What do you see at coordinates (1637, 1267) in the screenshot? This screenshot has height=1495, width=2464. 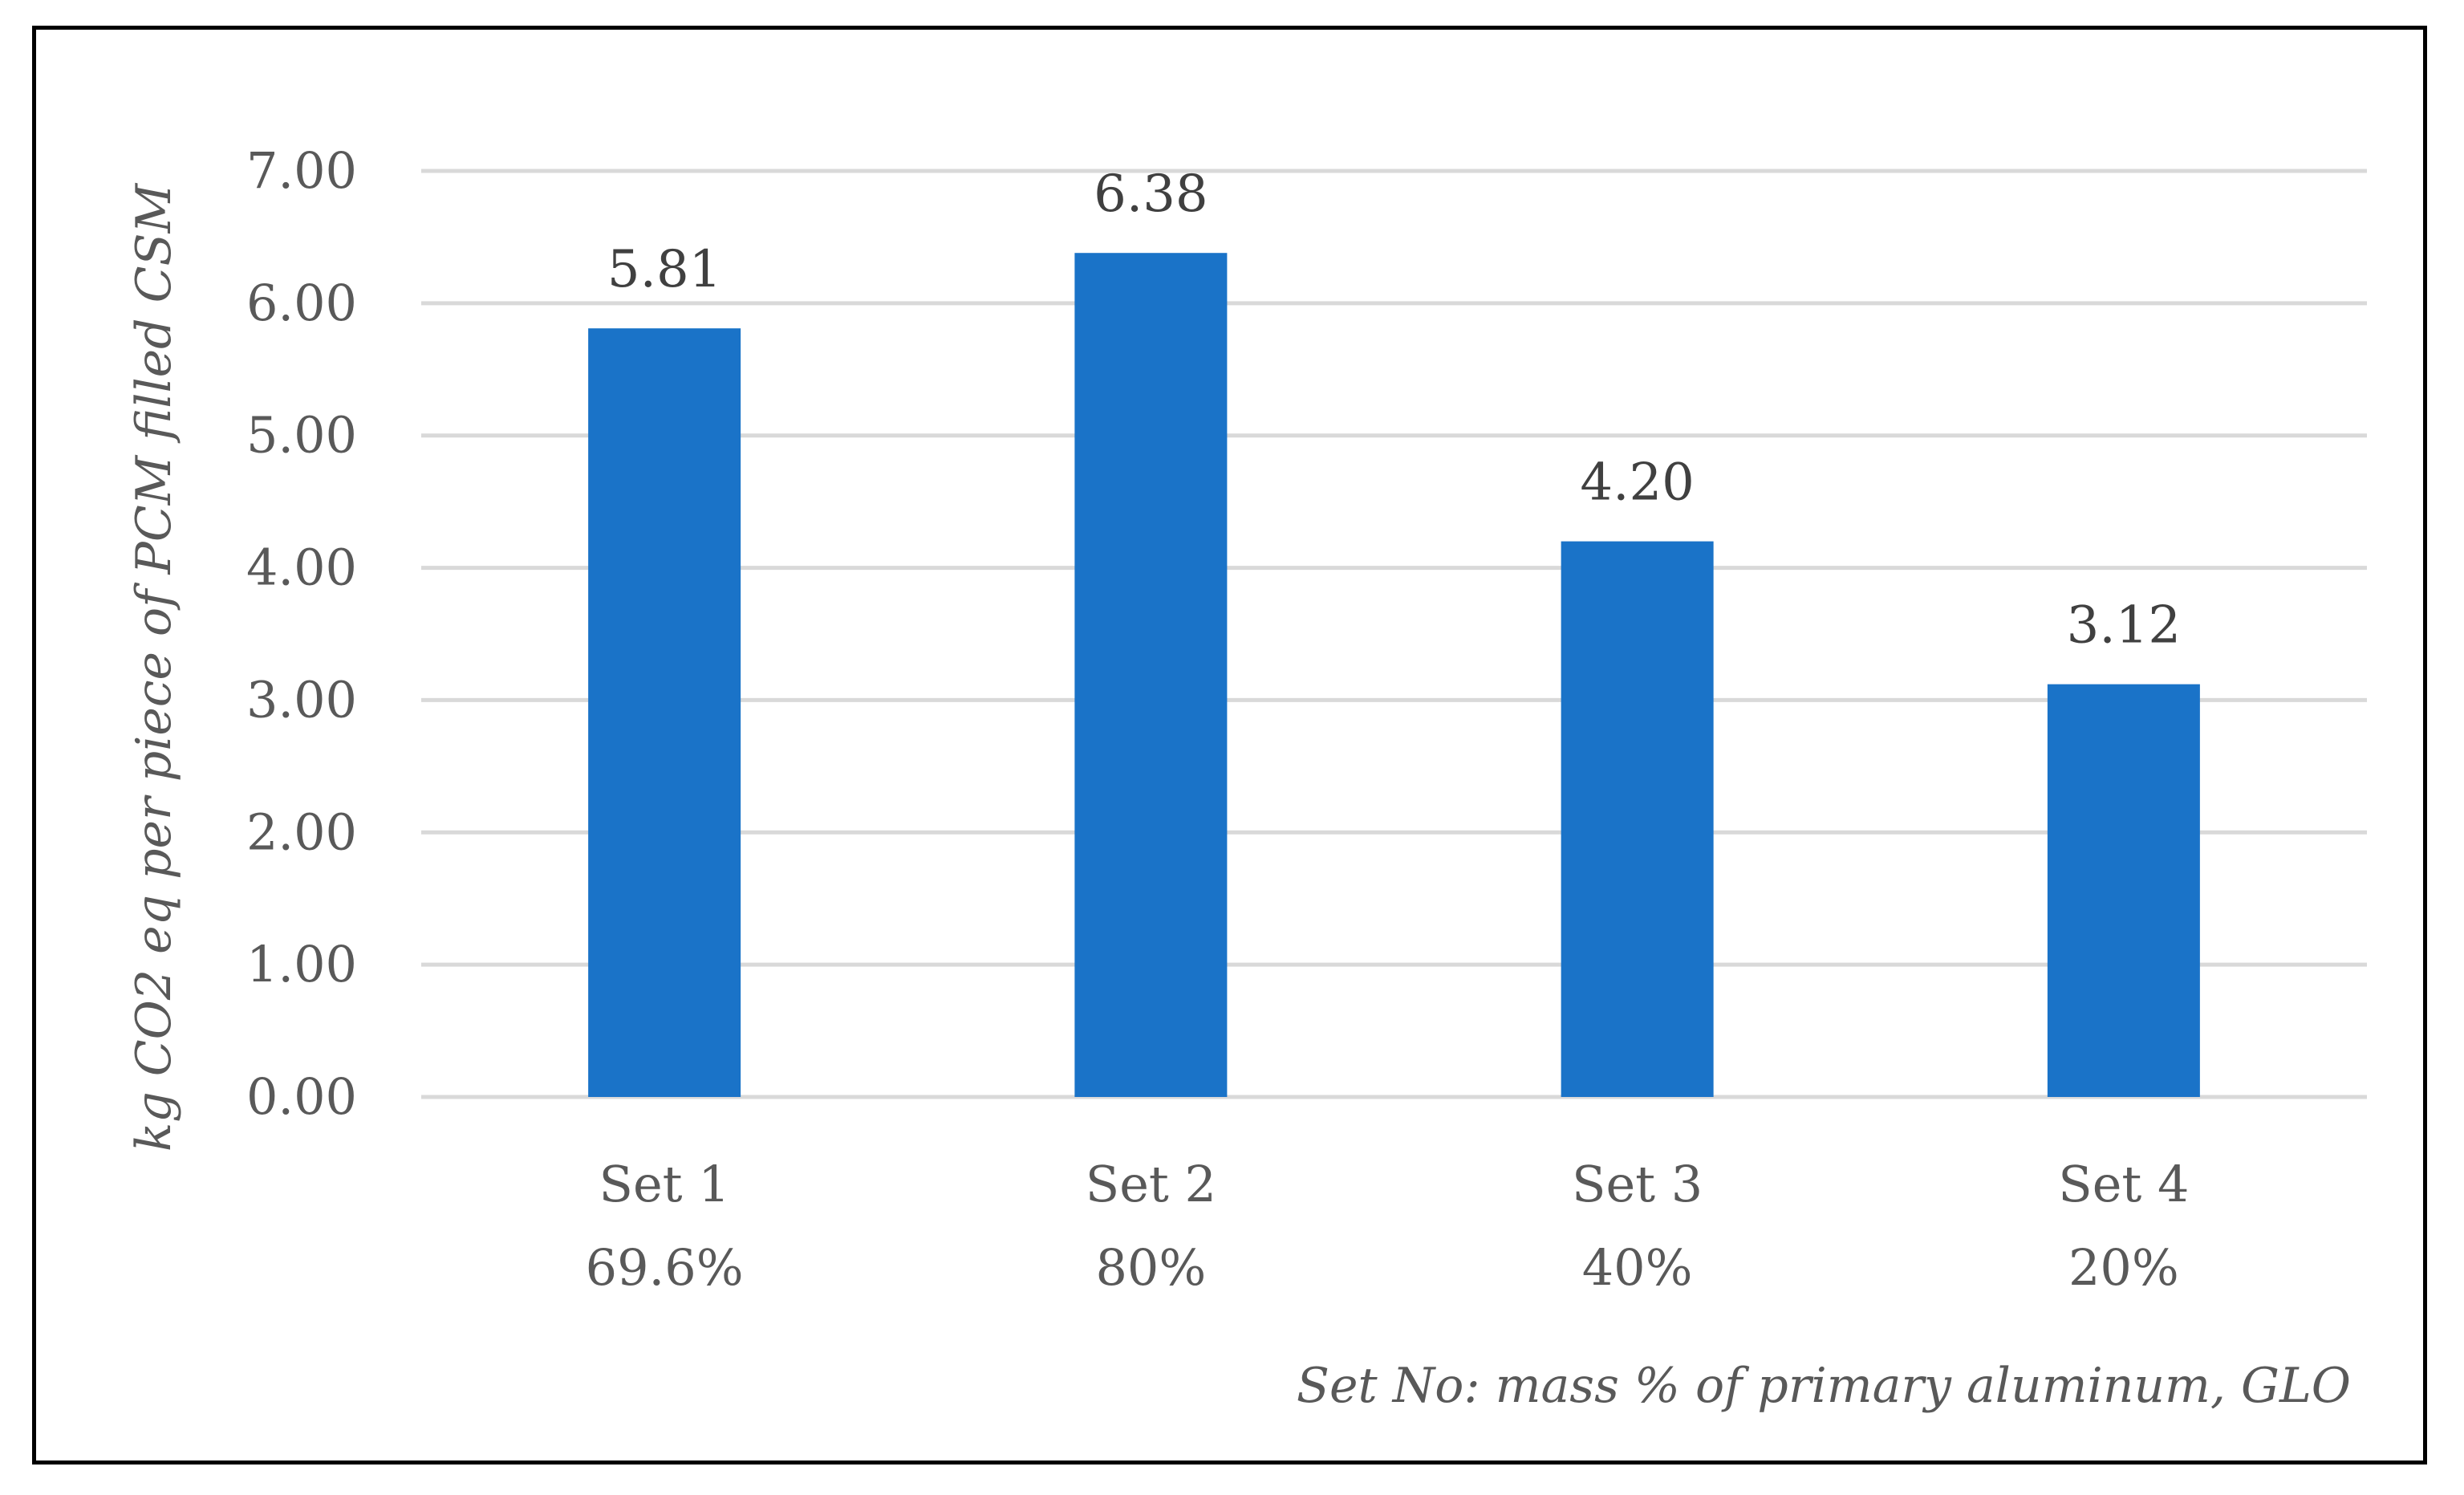 I see `x-tick-sublabel: 40%` at bounding box center [1637, 1267].